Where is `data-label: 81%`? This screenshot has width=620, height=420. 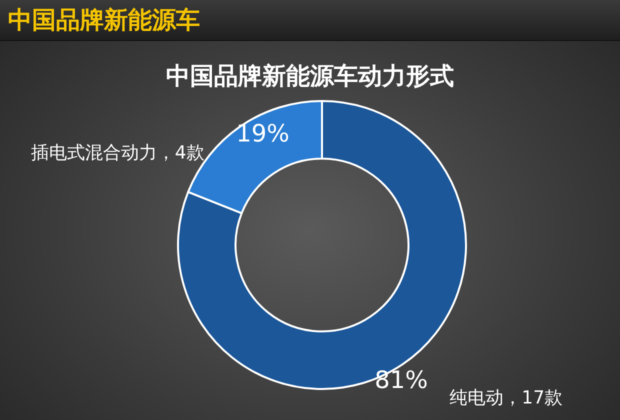 data-label: 81% is located at coordinates (401, 380).